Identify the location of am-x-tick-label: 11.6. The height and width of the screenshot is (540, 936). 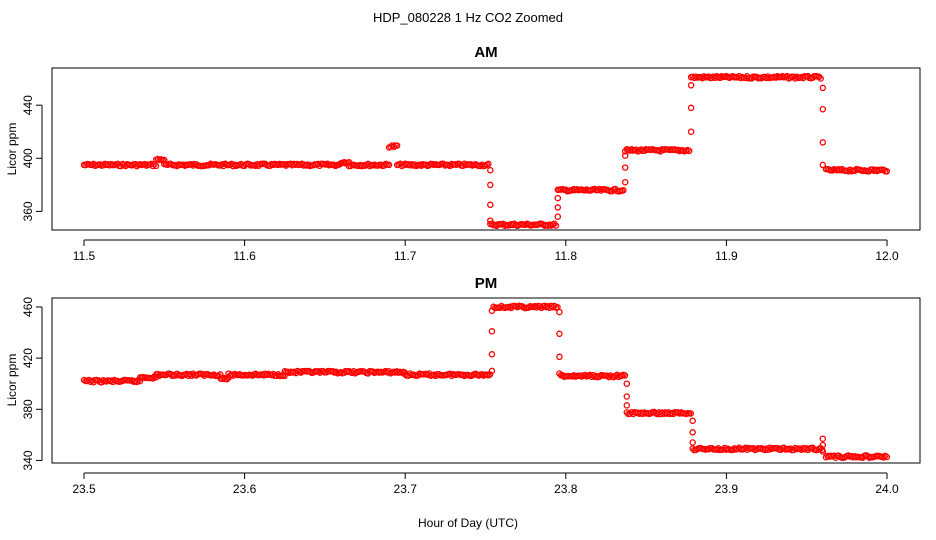
(244, 256).